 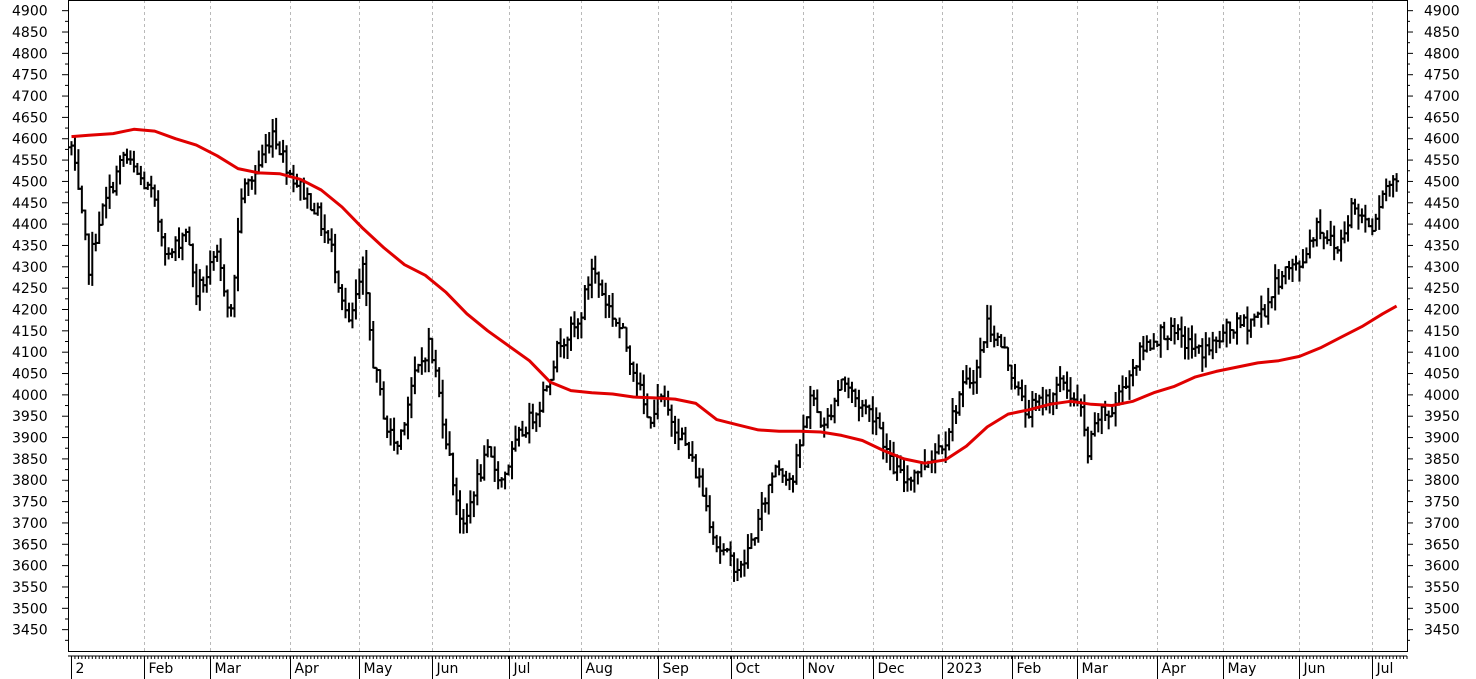 What do you see at coordinates (30, 140) in the screenshot?
I see `y-tick-label-left: 4600` at bounding box center [30, 140].